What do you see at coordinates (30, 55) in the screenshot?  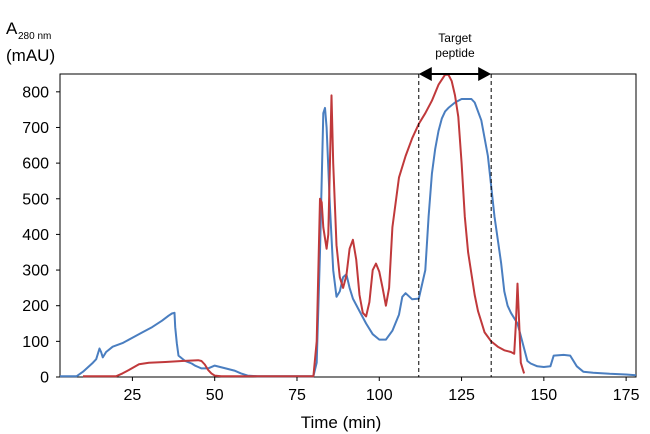 I see `y-axis-label-unit: (mAU)` at bounding box center [30, 55].